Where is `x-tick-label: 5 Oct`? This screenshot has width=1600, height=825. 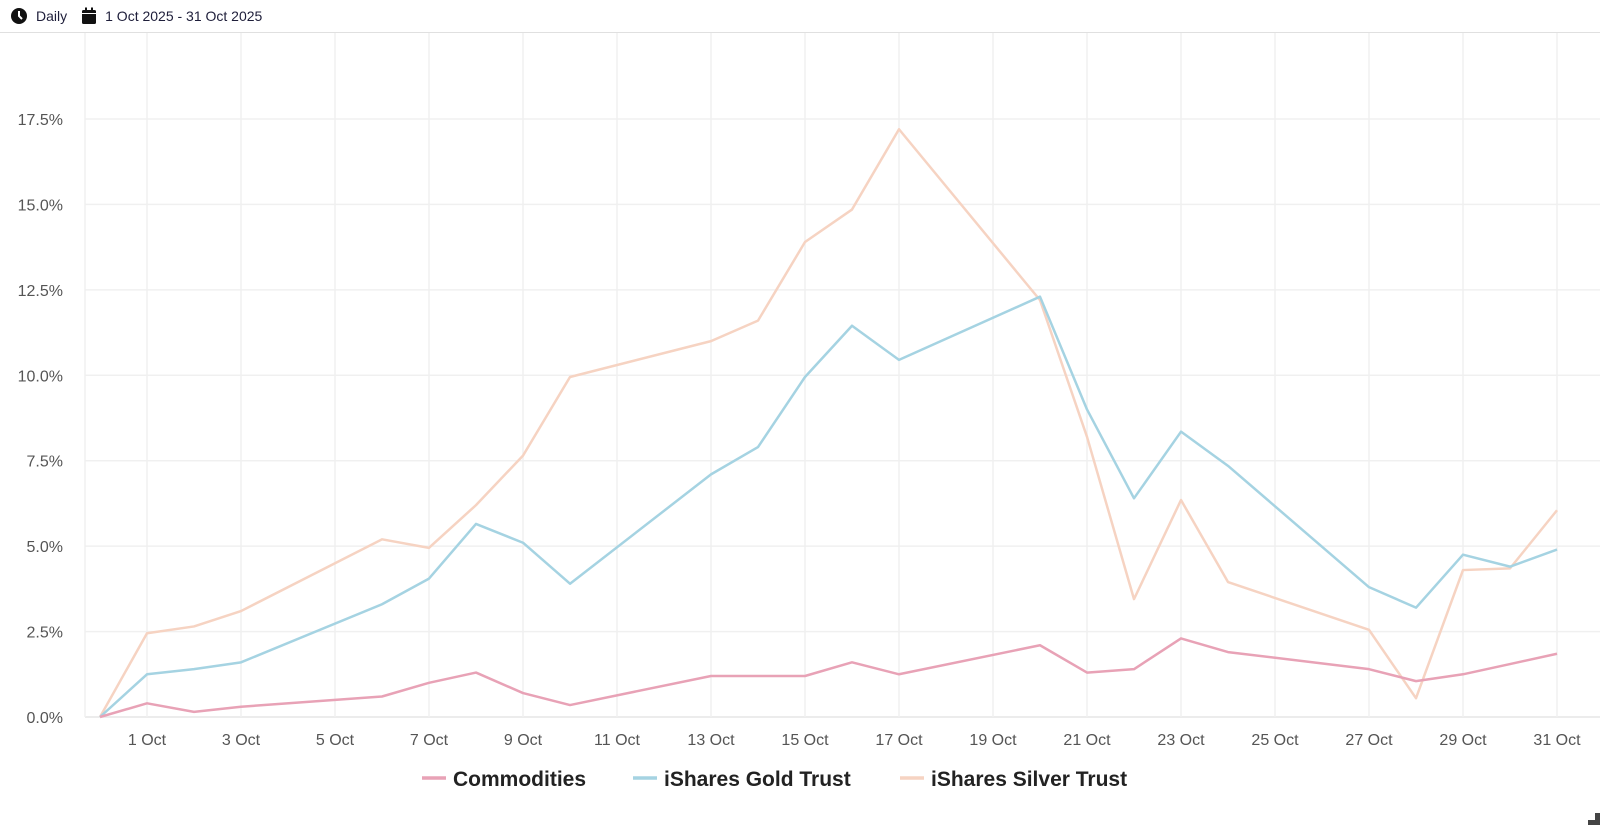
x-tick-label: 5 Oct is located at coordinates (335, 740).